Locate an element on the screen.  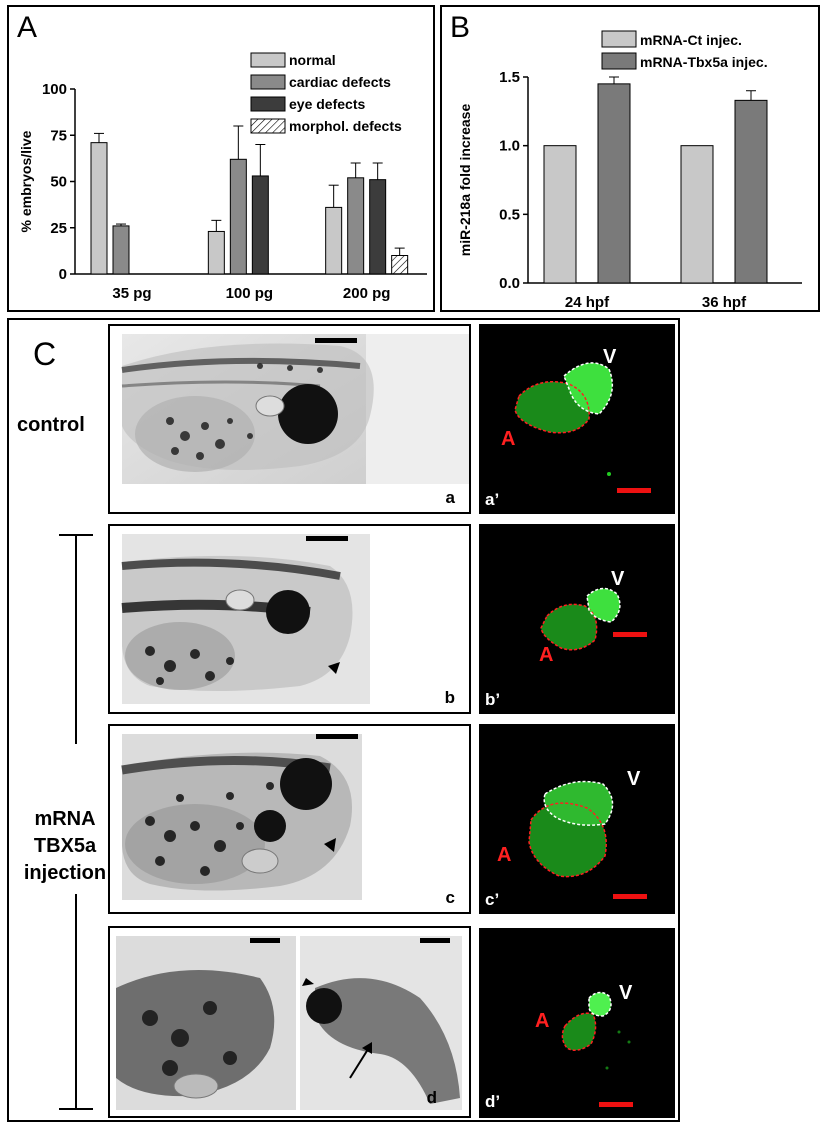
label-injection-line-2: TBX5a is located at coordinates (65, 846).